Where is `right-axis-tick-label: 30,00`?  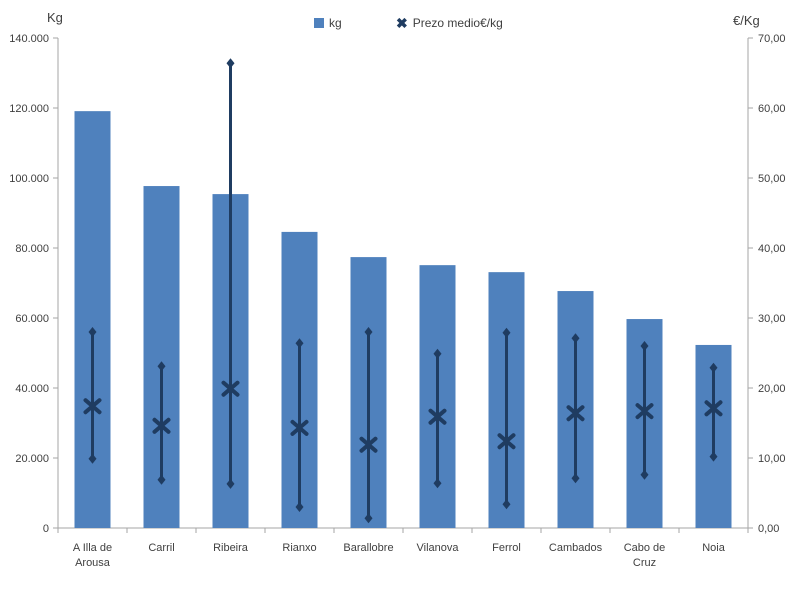 right-axis-tick-label: 30,00 is located at coordinates (772, 319).